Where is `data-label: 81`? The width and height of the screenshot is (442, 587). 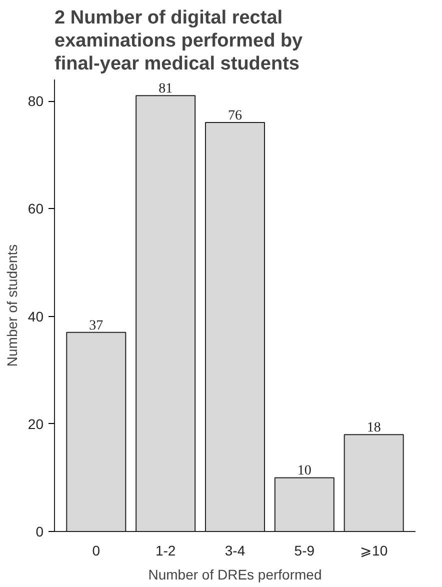 data-label: 81 is located at coordinates (165, 89).